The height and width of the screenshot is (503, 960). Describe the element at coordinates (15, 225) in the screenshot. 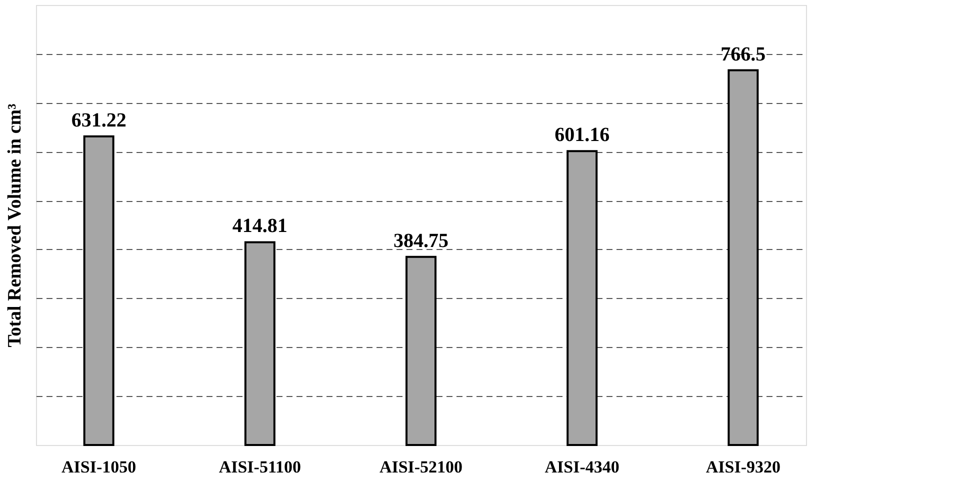

I see `y-axis-title: Total Removed Volume in cm³` at that location.